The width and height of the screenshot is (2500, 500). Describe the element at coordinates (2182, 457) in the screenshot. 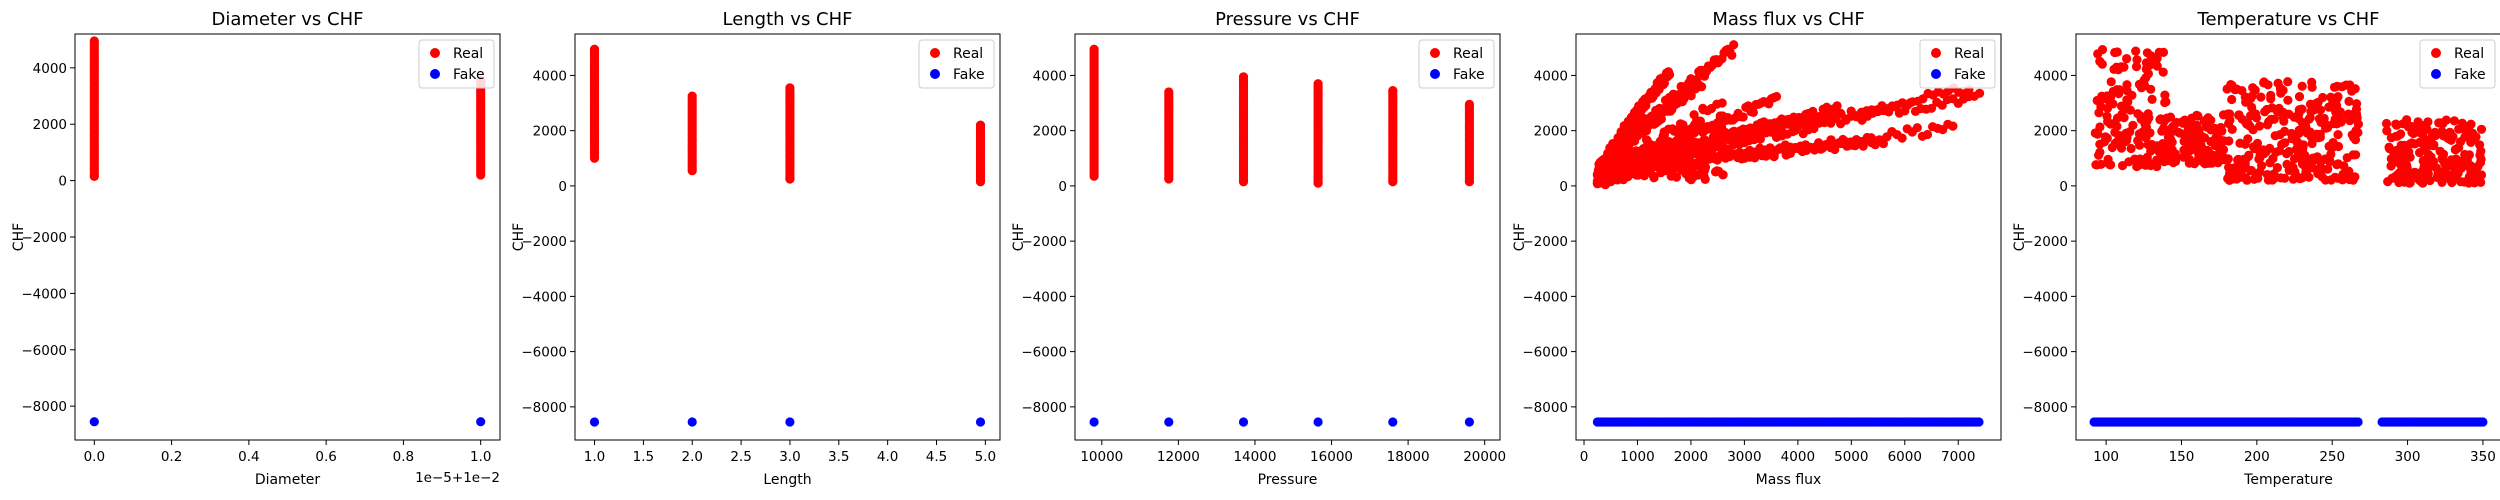

I see `x-tick-label: 150` at that location.